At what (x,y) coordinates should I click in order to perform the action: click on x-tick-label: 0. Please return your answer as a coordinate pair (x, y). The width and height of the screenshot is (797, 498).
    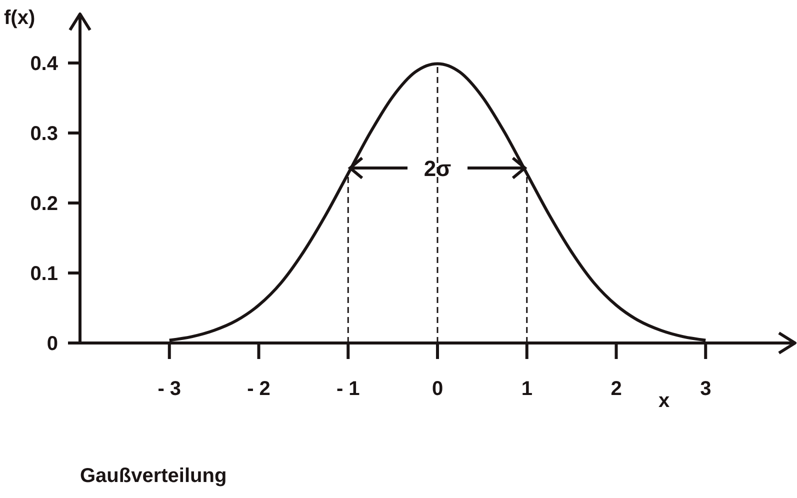
    Looking at the image, I should click on (438, 389).